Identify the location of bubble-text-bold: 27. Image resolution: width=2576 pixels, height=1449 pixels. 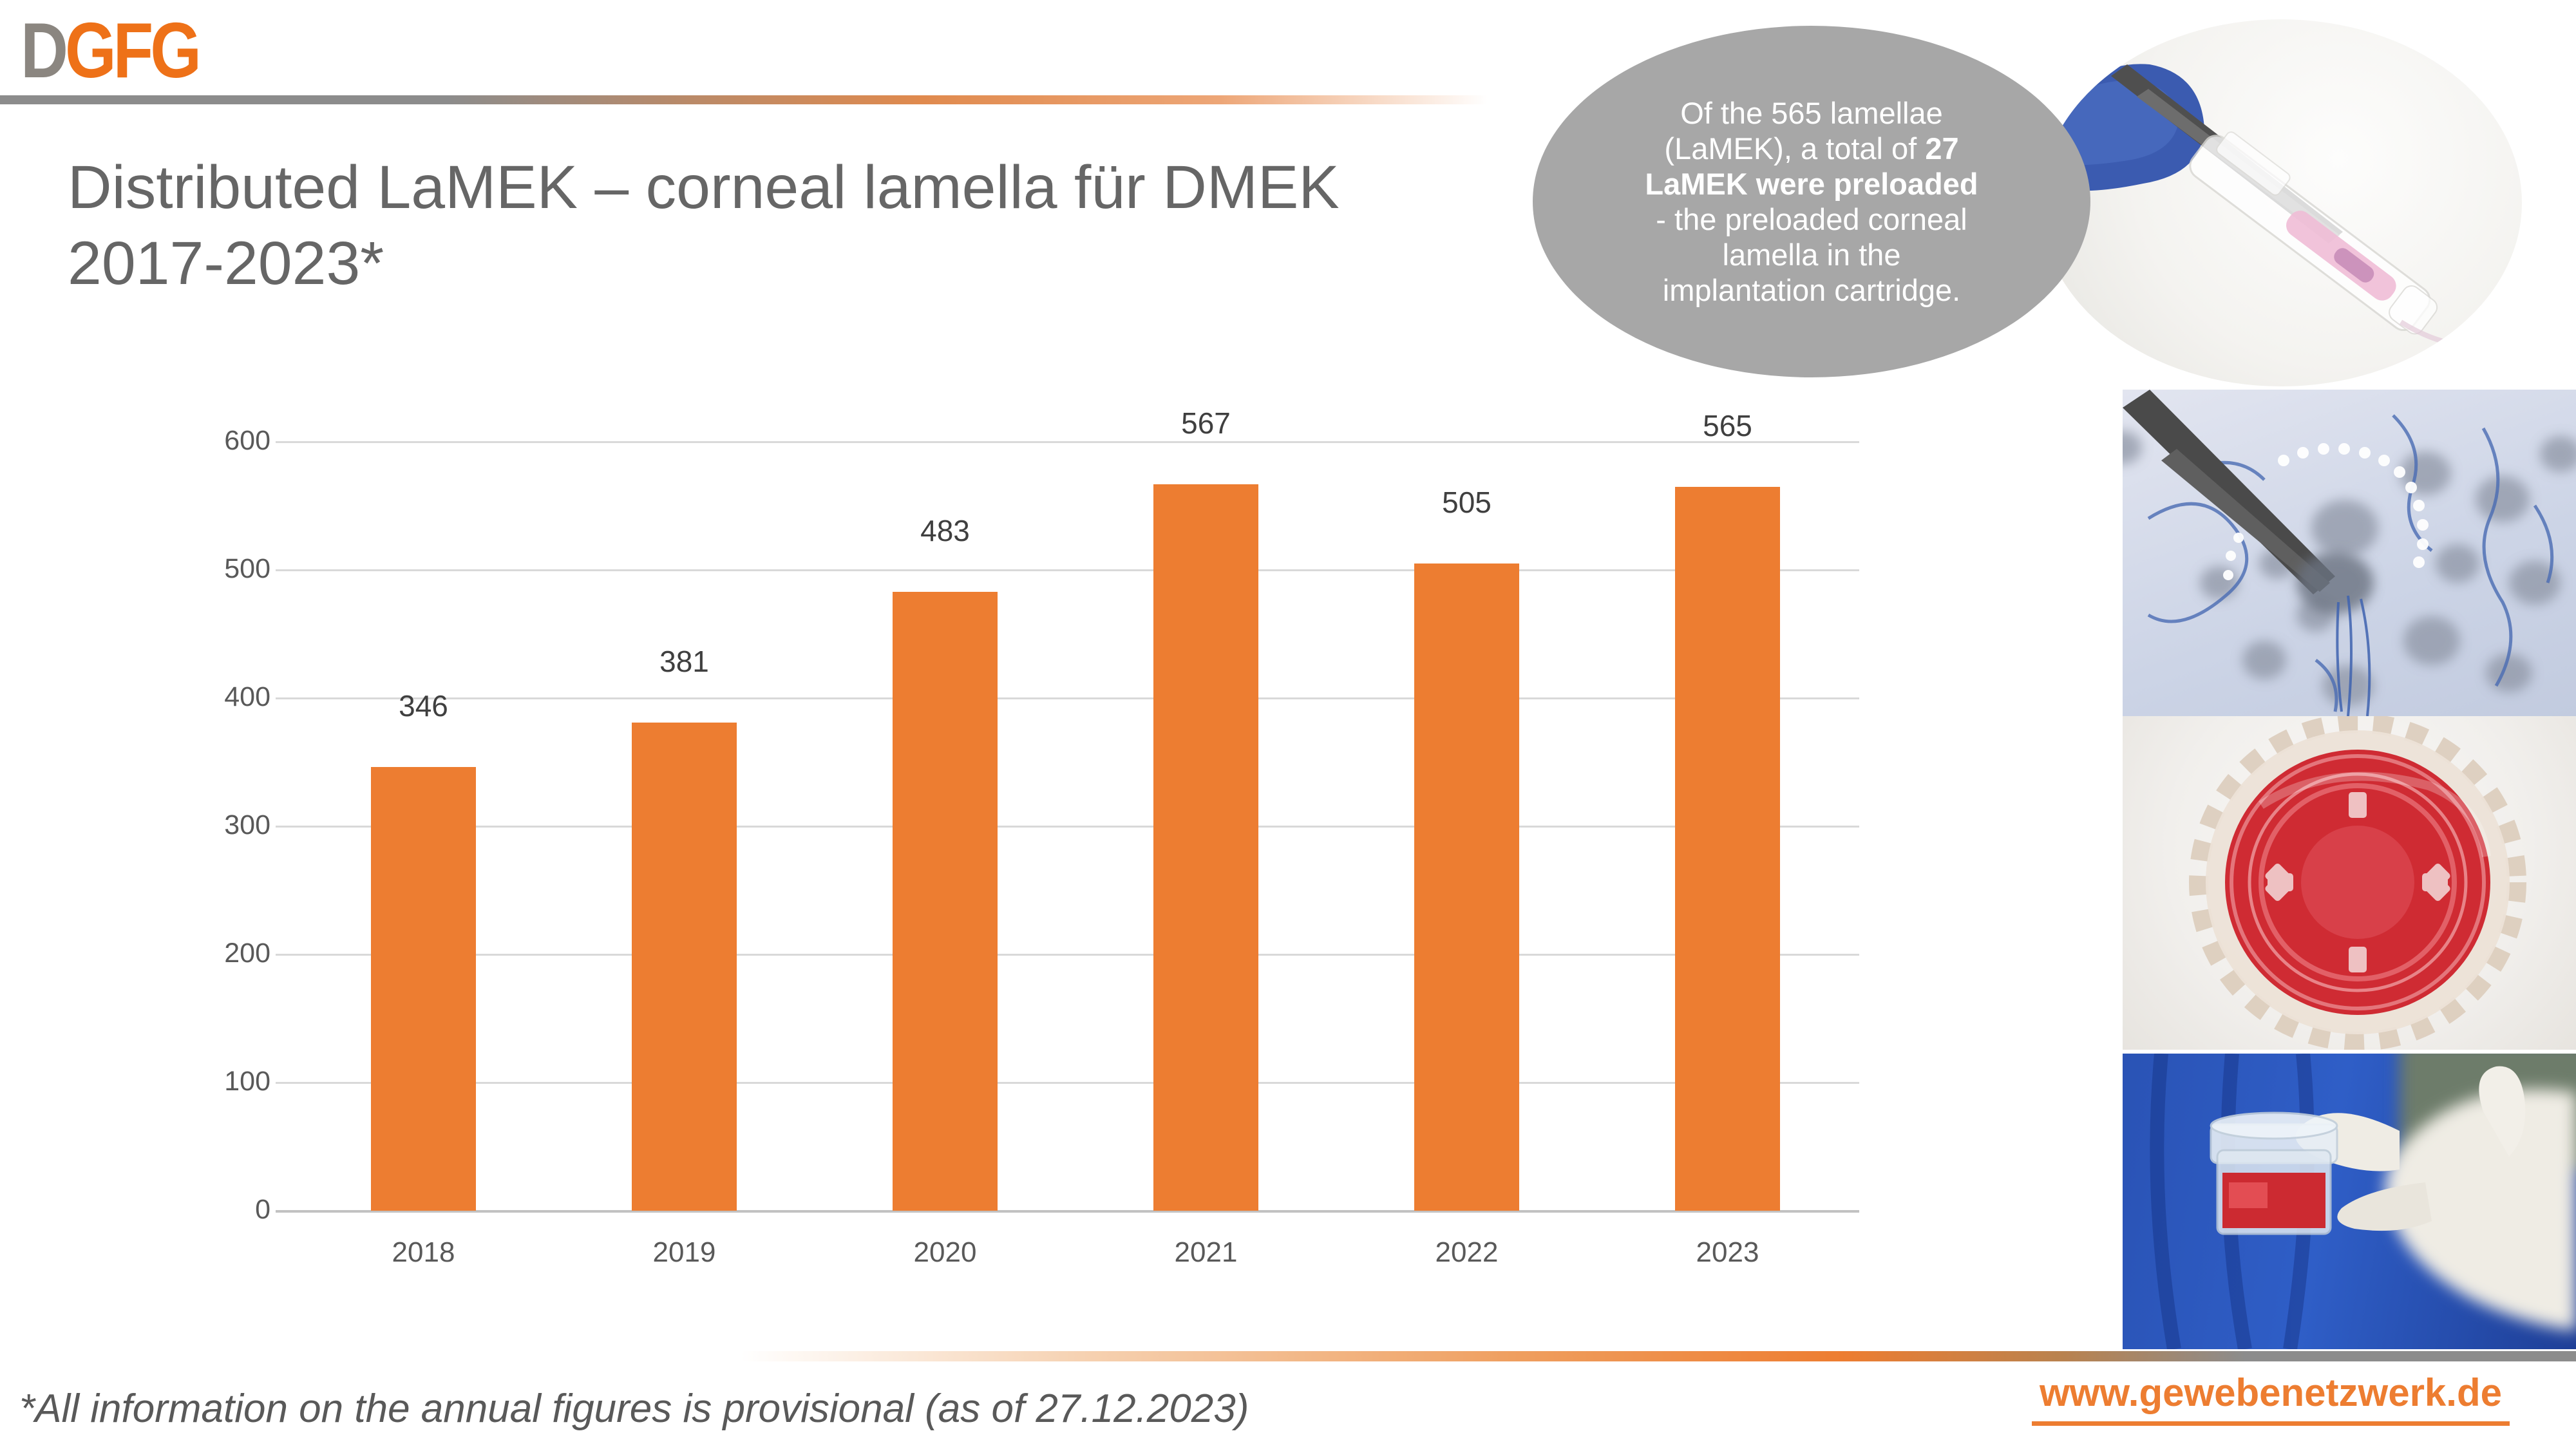
(1942, 148).